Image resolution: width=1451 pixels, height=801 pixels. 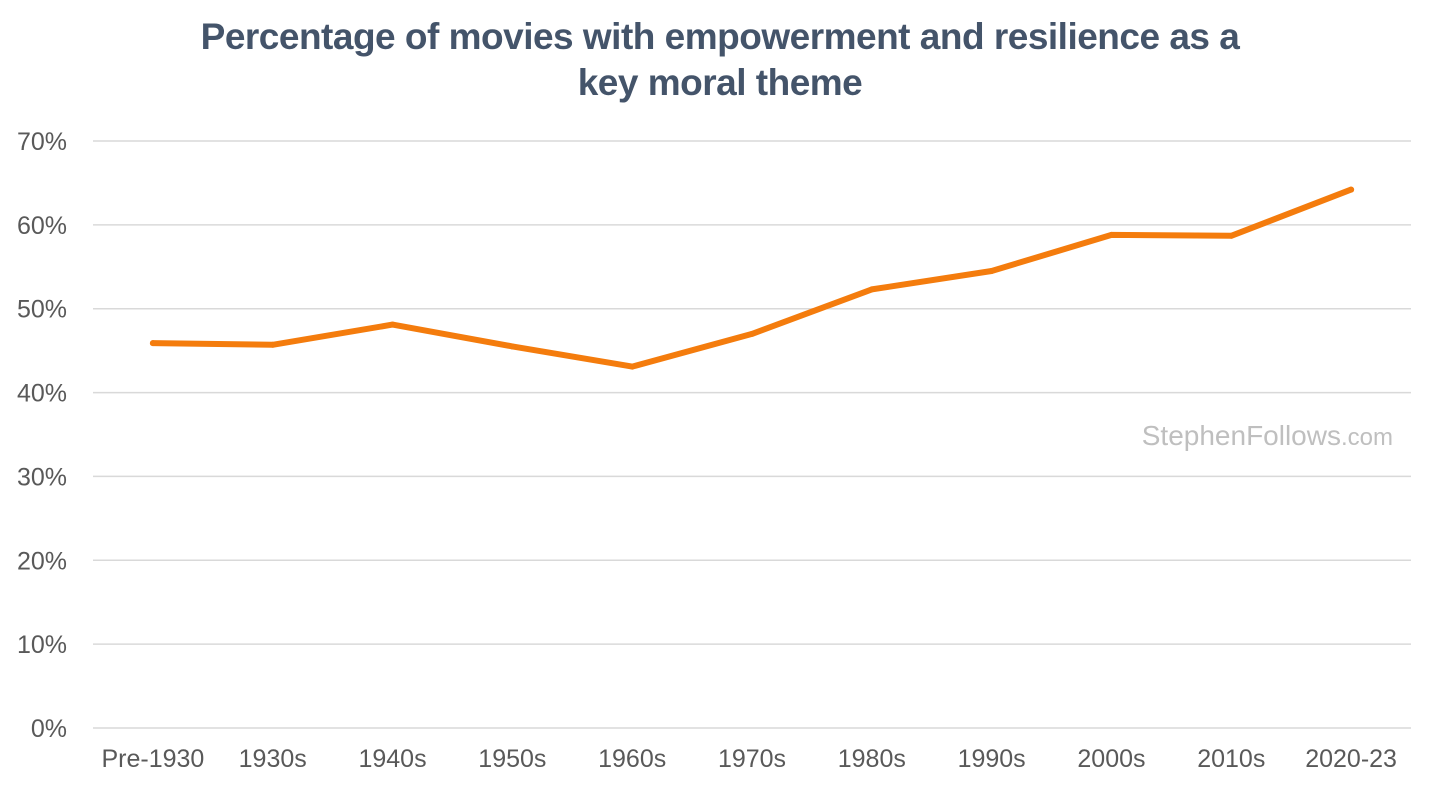 I want to click on x-tick-label: 2000s, so click(x=1111, y=759).